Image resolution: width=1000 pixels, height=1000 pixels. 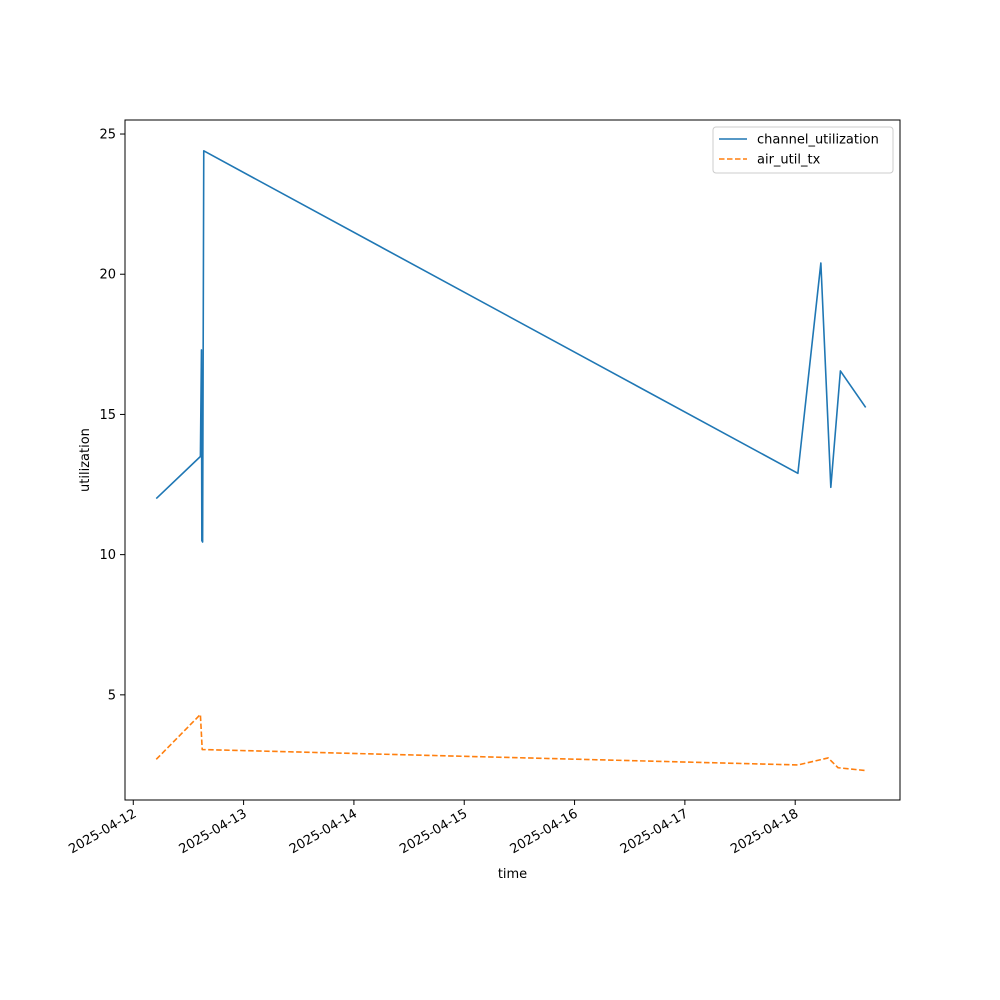 I want to click on y-tick-label: 5, so click(x=112, y=695).